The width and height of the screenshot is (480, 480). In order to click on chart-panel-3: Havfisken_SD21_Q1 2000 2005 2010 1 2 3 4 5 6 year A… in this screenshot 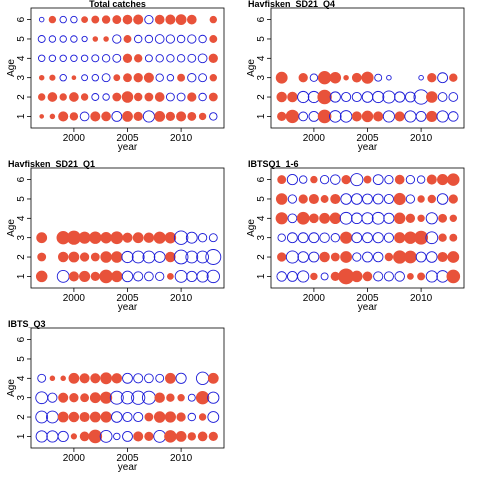, I will do `click(115, 236)`.